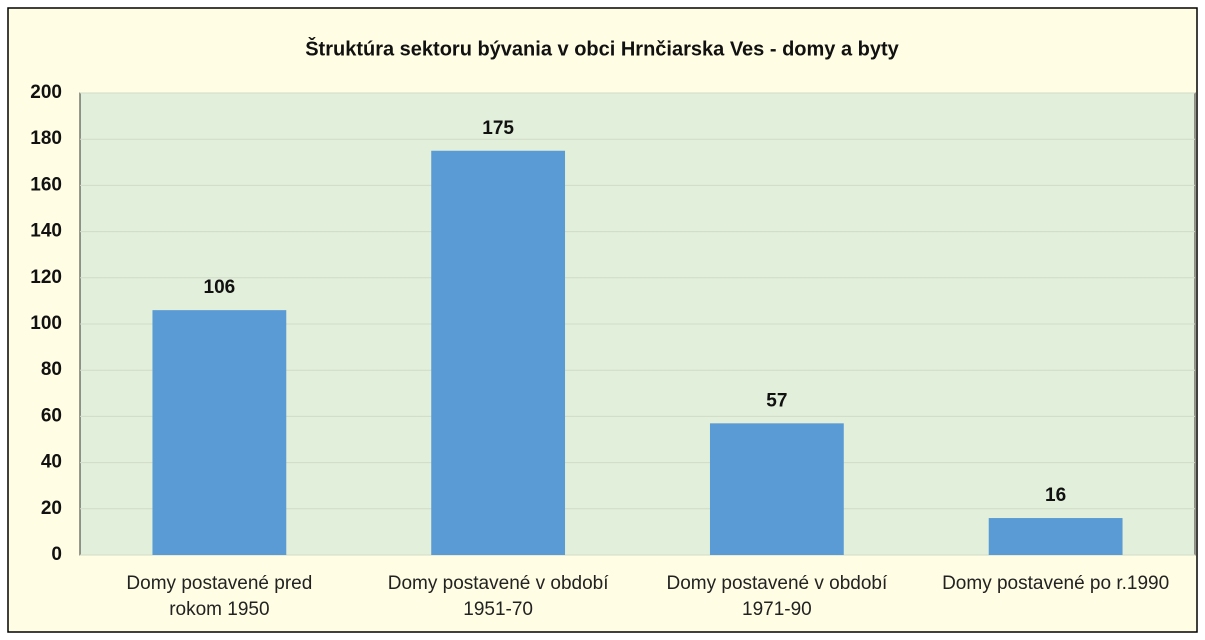  I want to click on data-label: 106, so click(220, 287).